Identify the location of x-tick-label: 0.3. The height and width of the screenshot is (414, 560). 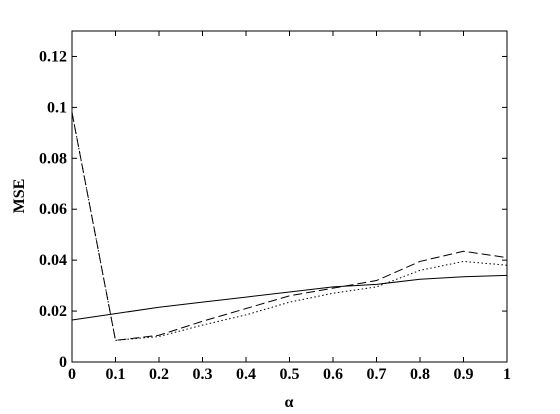
(203, 374).